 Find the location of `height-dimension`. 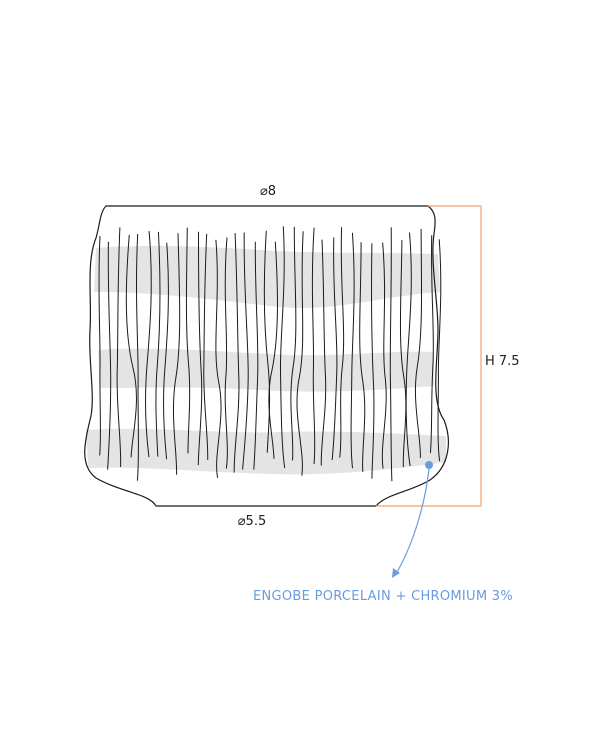

height-dimension is located at coordinates (429, 356).